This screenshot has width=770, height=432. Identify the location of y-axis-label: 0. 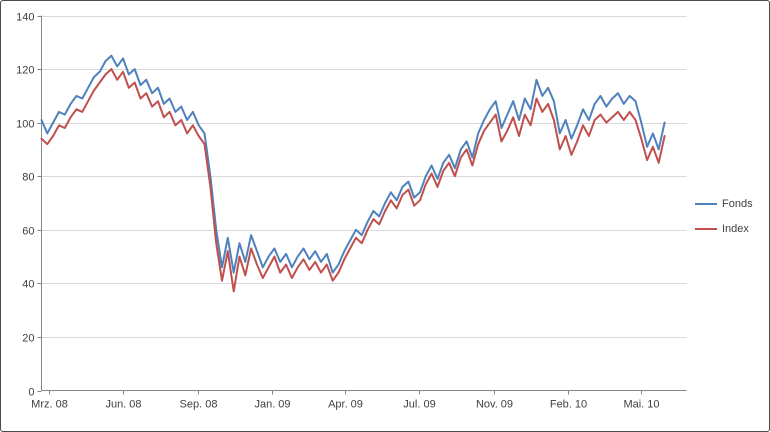
(31, 393).